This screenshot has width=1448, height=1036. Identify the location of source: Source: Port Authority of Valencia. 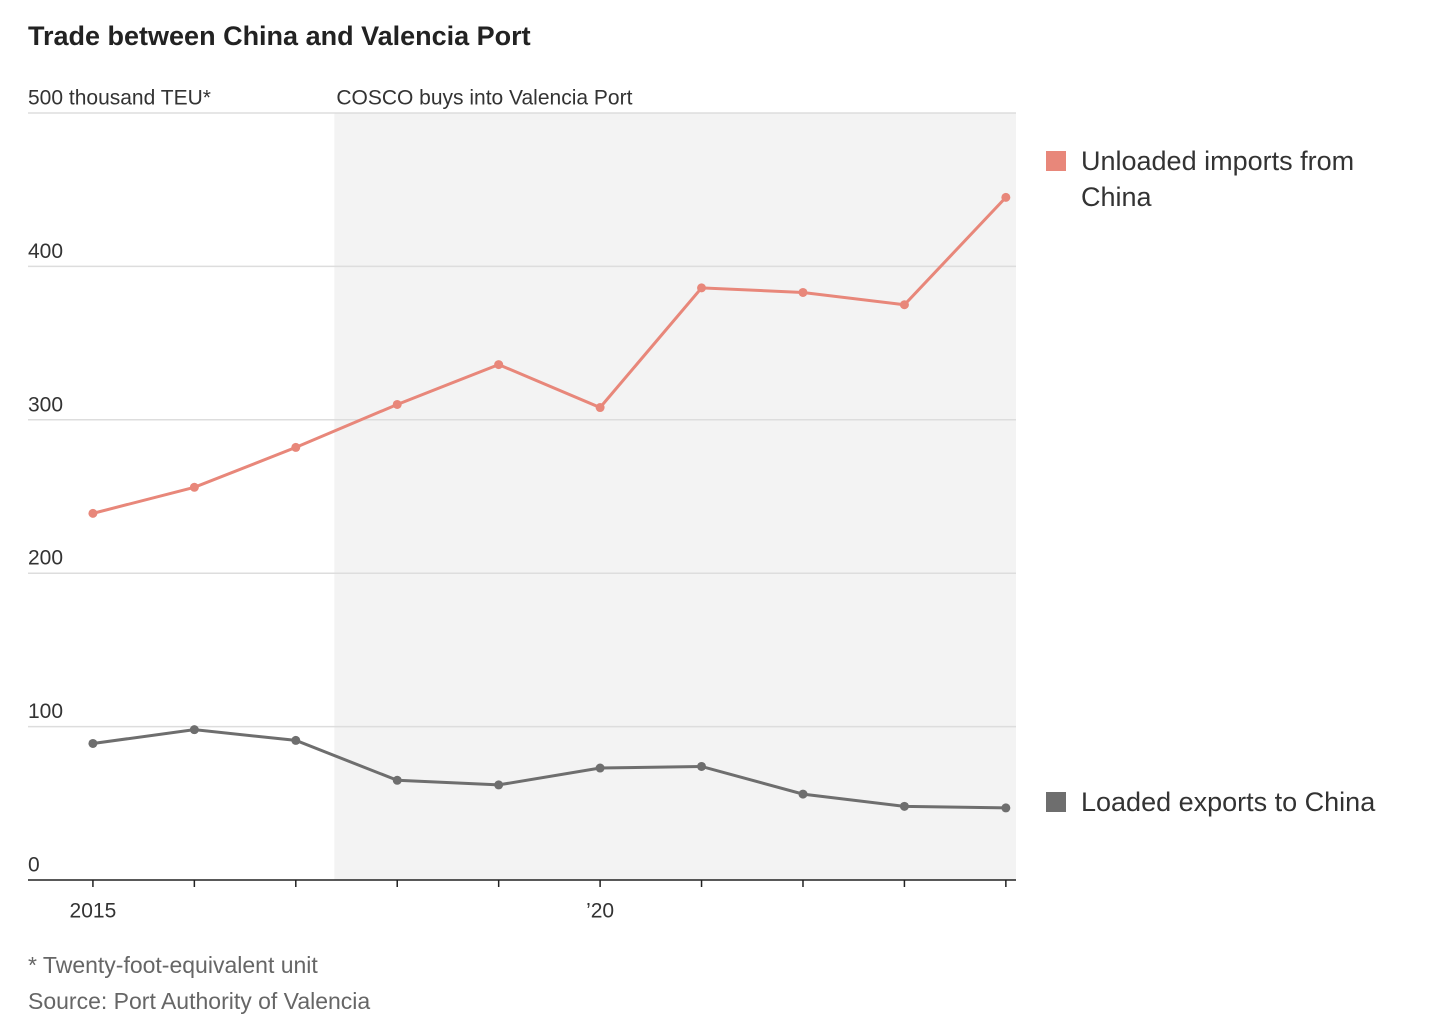
(199, 1001).